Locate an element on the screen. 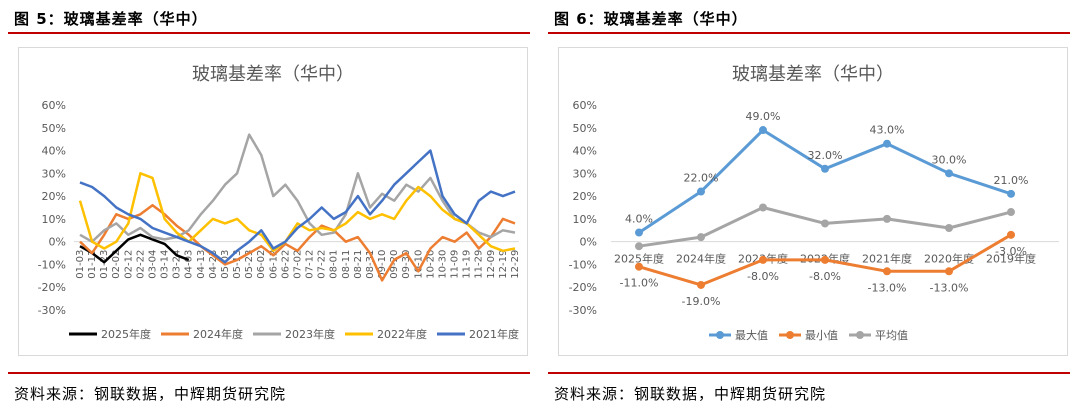 This screenshot has height=410, width=1080. y-tick-label: 0% is located at coordinates (588, 242).